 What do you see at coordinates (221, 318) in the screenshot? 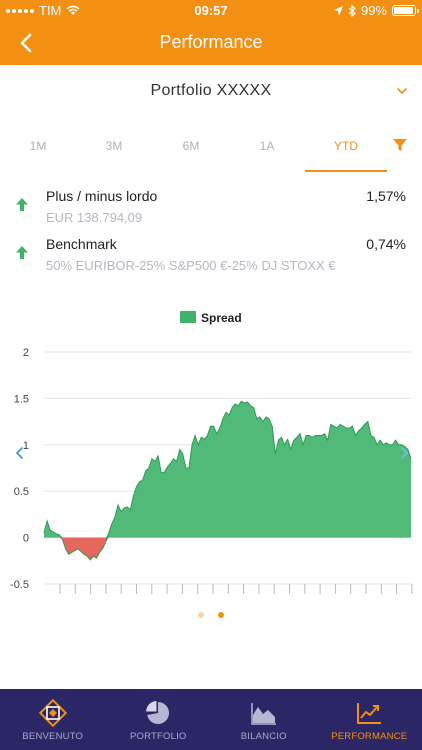
I see `legend-label: Spread` at bounding box center [221, 318].